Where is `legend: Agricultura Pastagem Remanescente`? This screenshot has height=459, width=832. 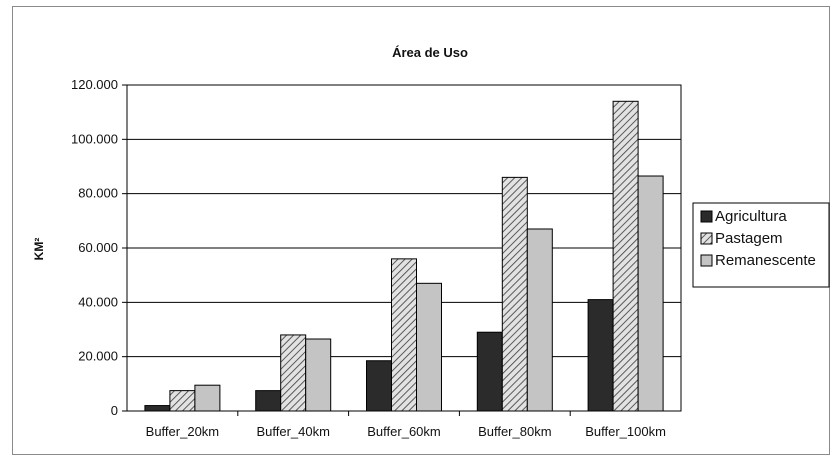 legend: Agricultura Pastagem Remanescente is located at coordinates (761, 245).